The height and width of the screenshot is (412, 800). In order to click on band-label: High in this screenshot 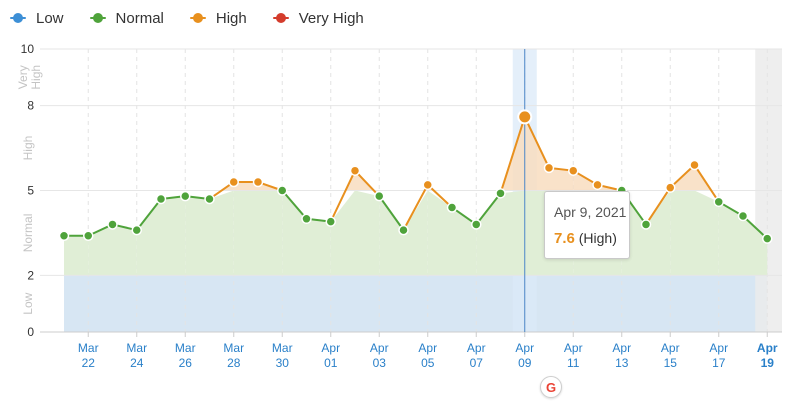, I will do `click(28, 148)`.